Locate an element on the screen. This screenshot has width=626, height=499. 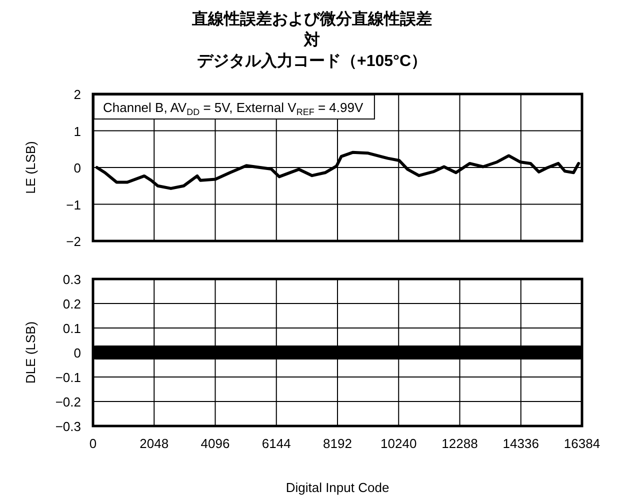
x-tick-label: 0 is located at coordinates (93, 443).